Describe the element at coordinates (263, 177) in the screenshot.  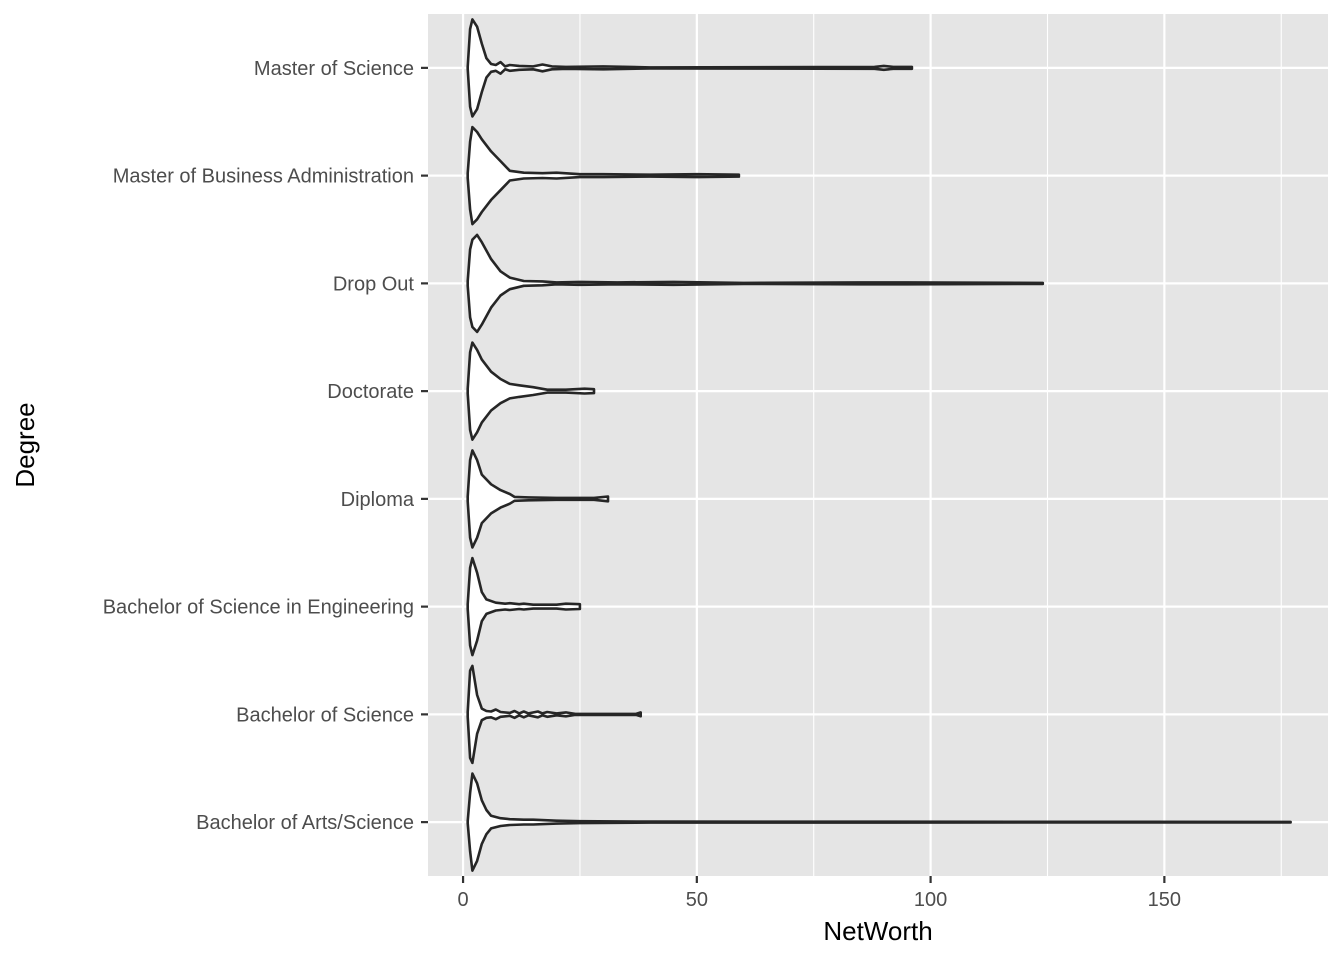
I see `y-tick-label: Master of Business Administration` at that location.